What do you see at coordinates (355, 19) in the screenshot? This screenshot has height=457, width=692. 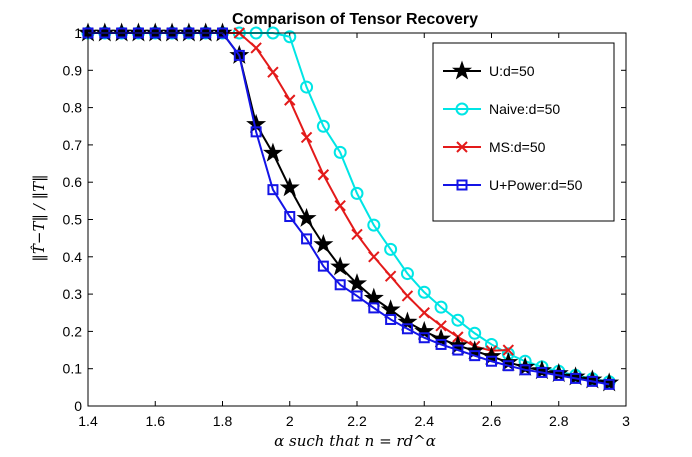 I see `chart-title: Comparison of Tensor Recovery` at bounding box center [355, 19].